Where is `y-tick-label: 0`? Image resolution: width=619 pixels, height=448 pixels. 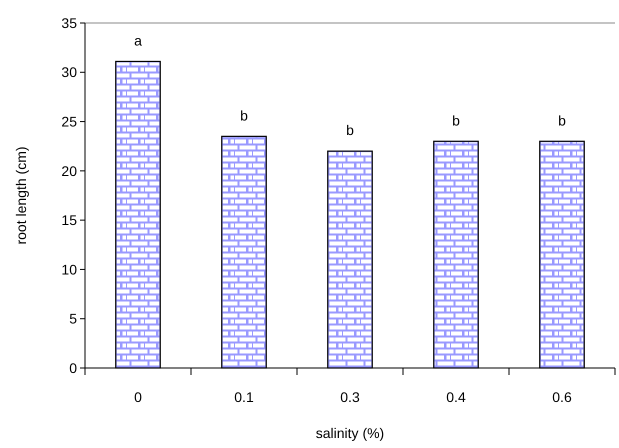 y-tick-label: 0 is located at coordinates (73, 368).